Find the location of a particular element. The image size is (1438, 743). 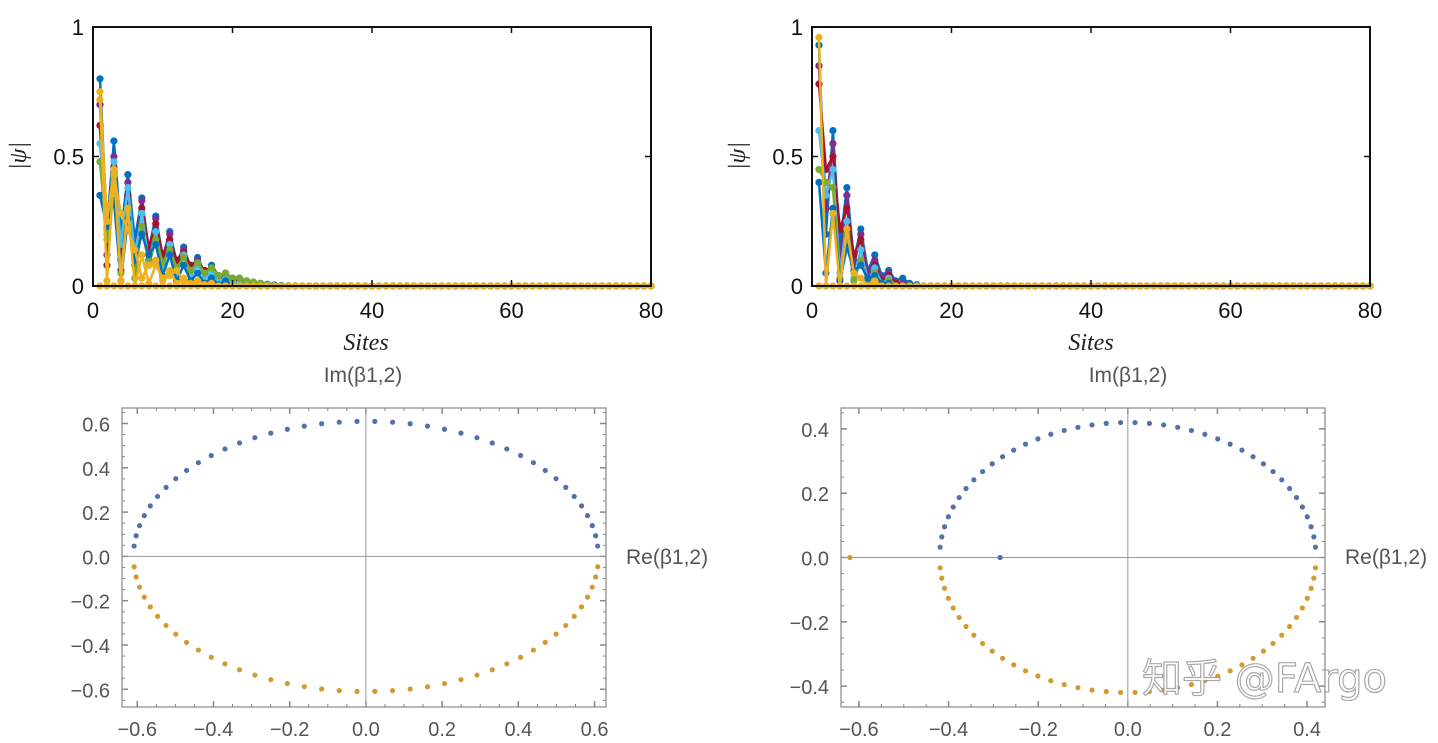

series-β2 is located at coordinates (1083, 625).